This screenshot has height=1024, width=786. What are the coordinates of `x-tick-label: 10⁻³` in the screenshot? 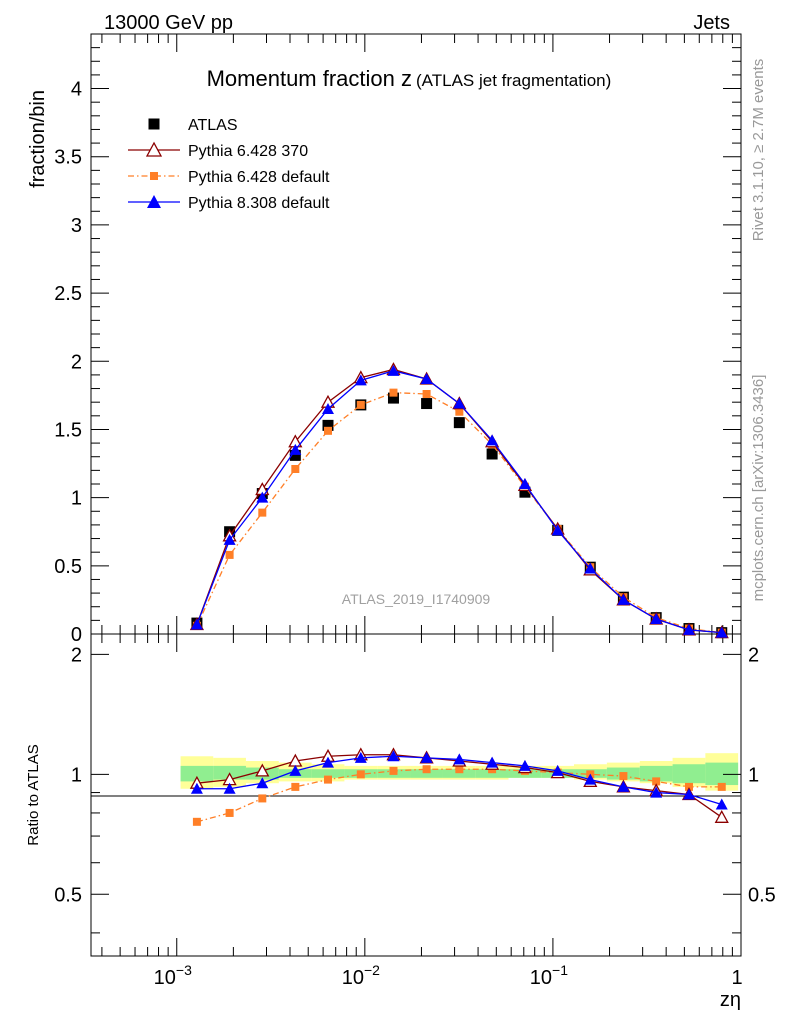 It's located at (173, 975).